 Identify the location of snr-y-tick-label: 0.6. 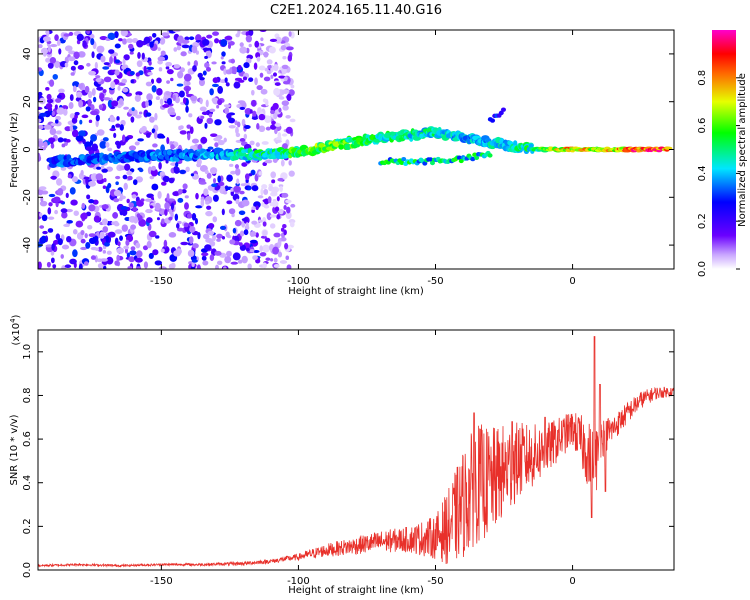
(27, 439).